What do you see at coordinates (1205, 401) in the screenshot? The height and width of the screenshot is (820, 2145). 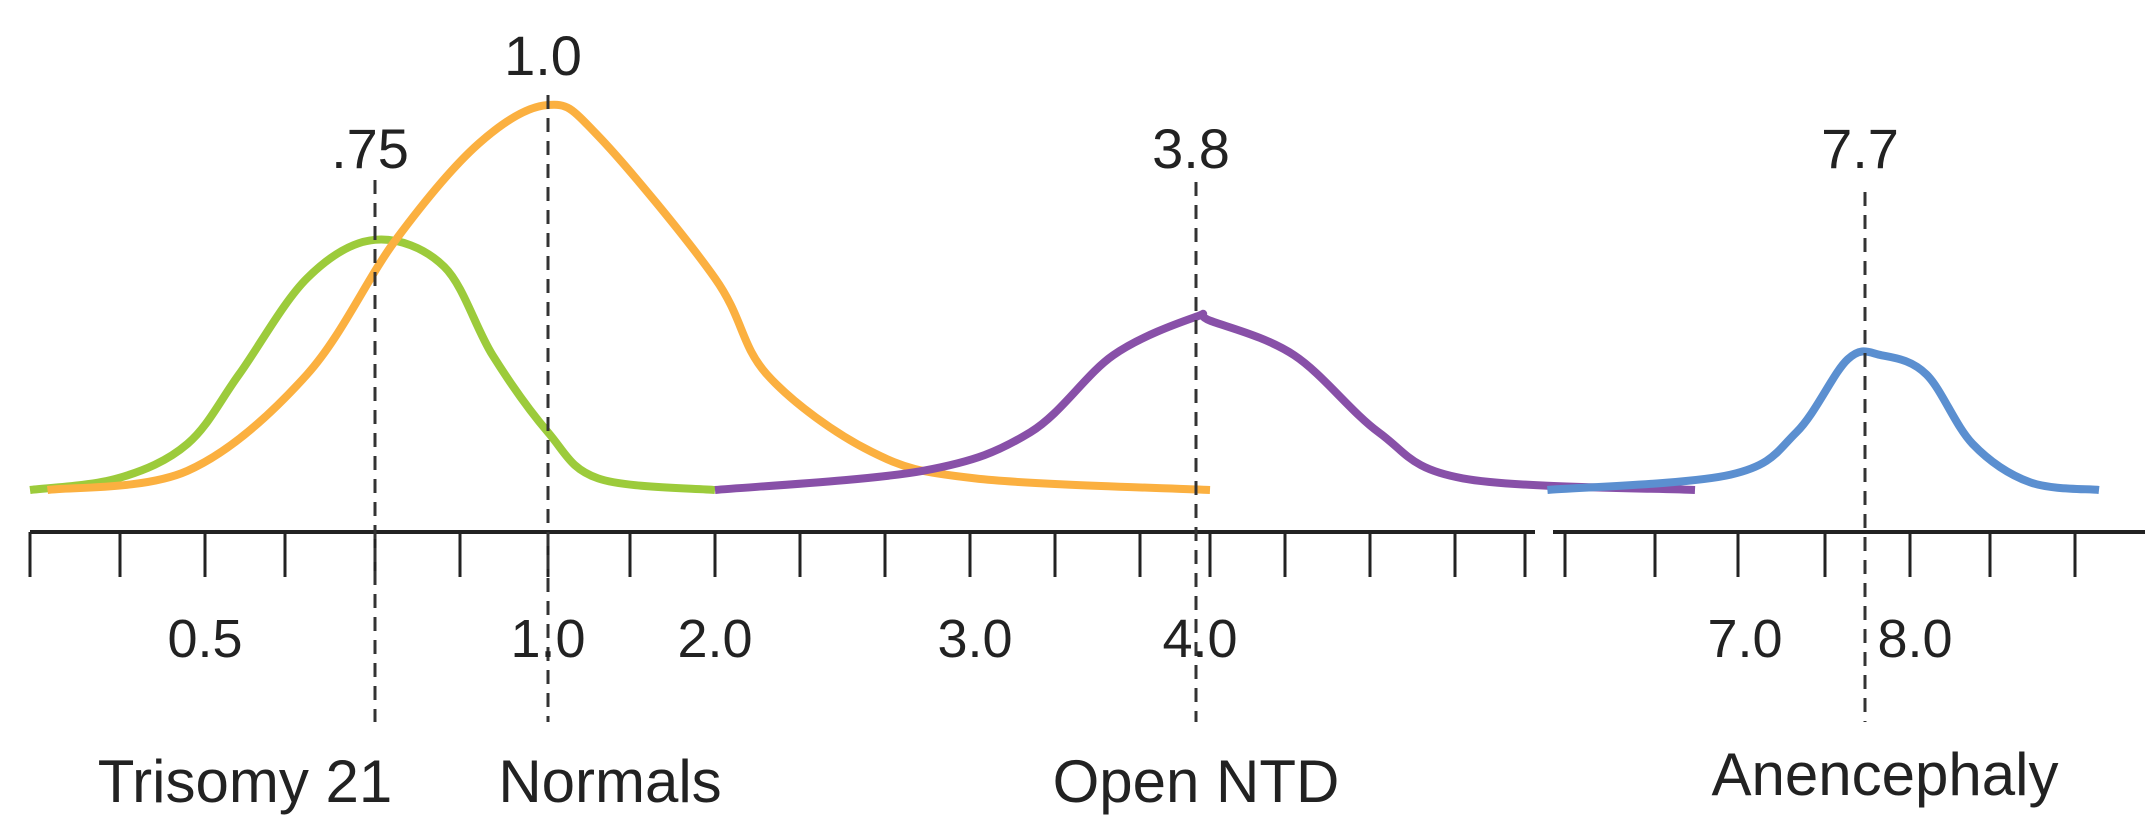 I see `series-line-open-ntd` at bounding box center [1205, 401].